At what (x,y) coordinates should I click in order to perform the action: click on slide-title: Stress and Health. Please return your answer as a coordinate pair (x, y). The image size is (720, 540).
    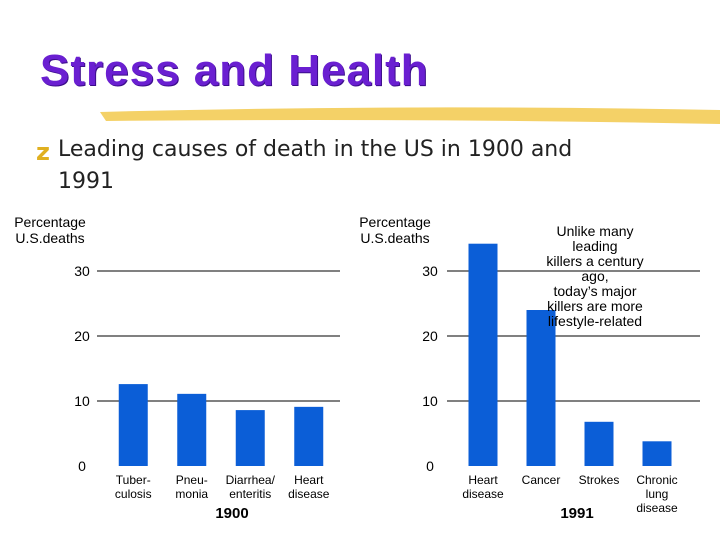
    Looking at the image, I should click on (234, 70).